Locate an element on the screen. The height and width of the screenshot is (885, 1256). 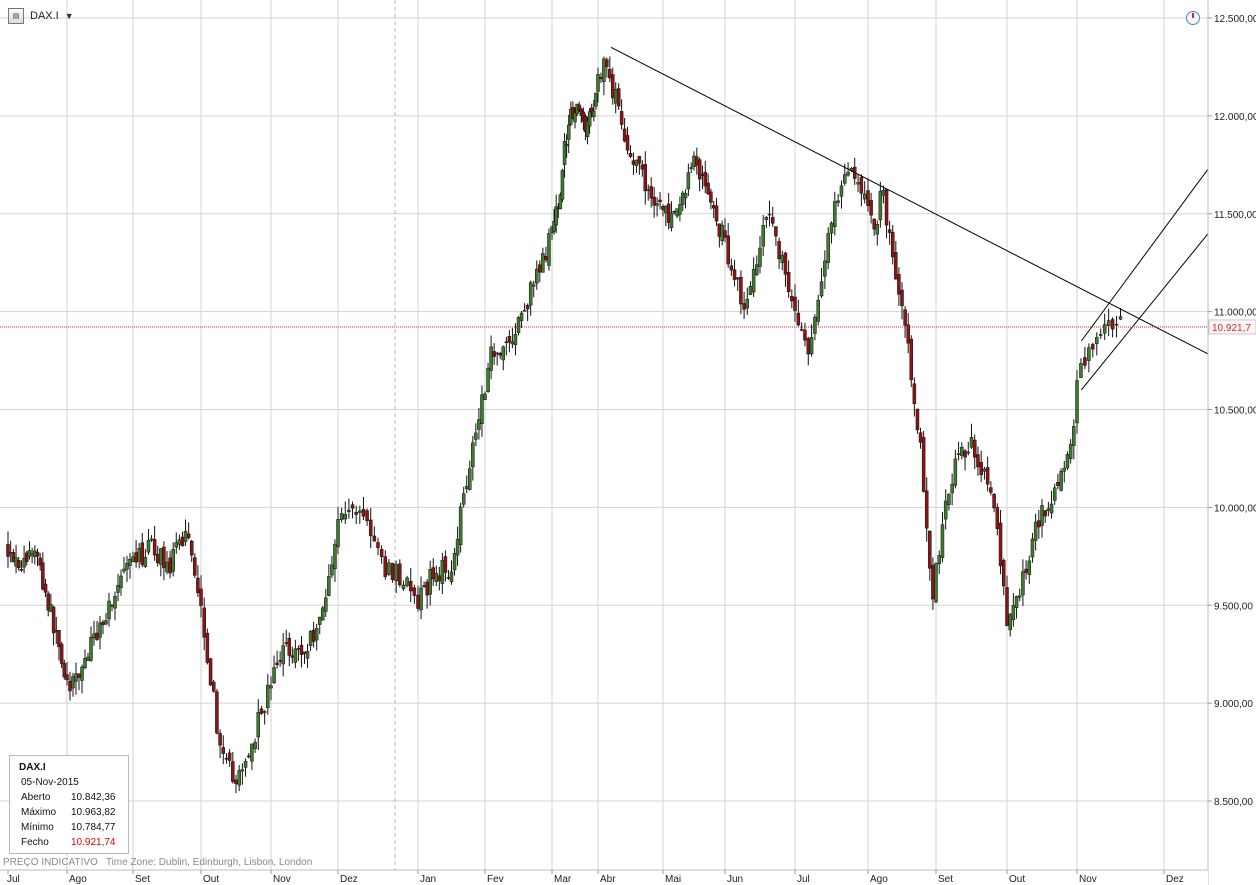
y-tick-label: 12.500,00 is located at coordinates (1235, 19).